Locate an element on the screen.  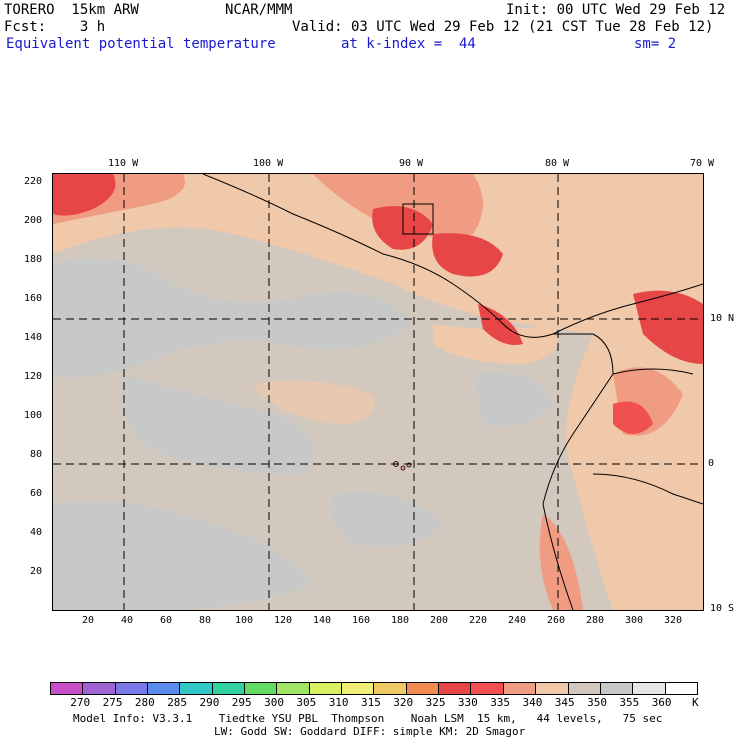
y-grid-label: 120 is located at coordinates (33, 376).